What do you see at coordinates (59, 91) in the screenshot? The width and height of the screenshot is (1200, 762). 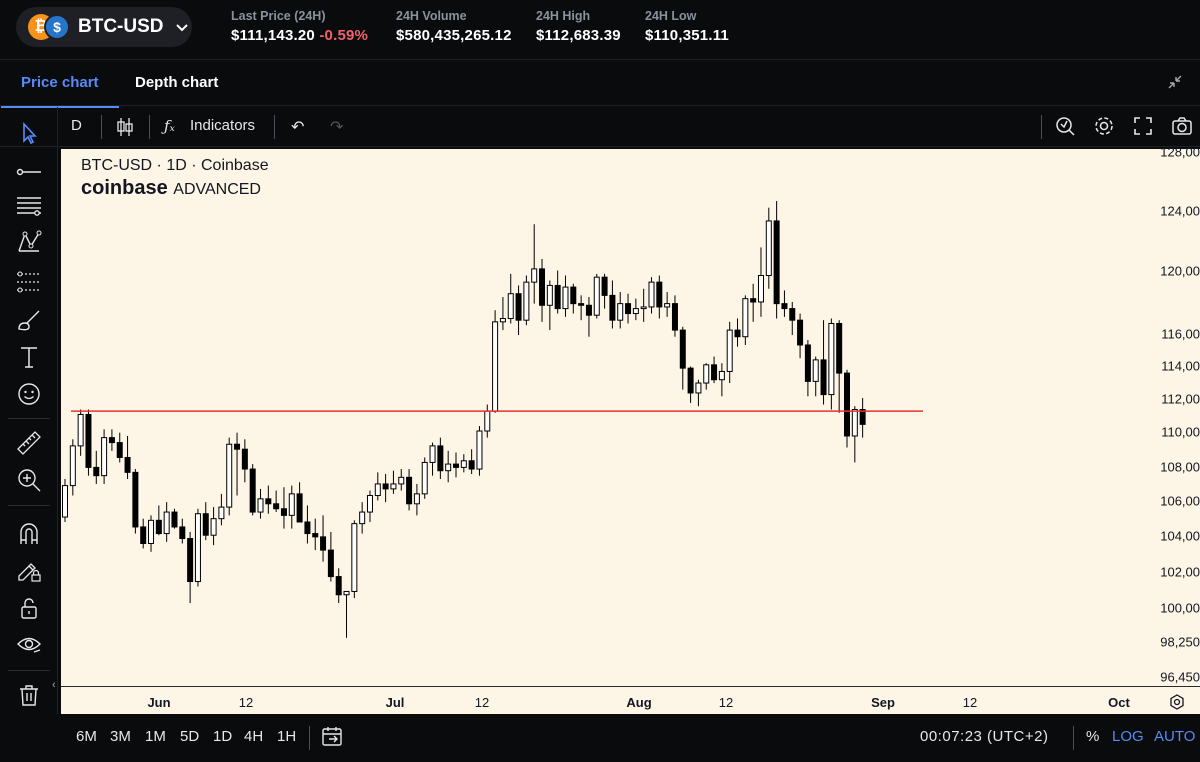 I see `tab-price-chart: Price chart` at bounding box center [59, 91].